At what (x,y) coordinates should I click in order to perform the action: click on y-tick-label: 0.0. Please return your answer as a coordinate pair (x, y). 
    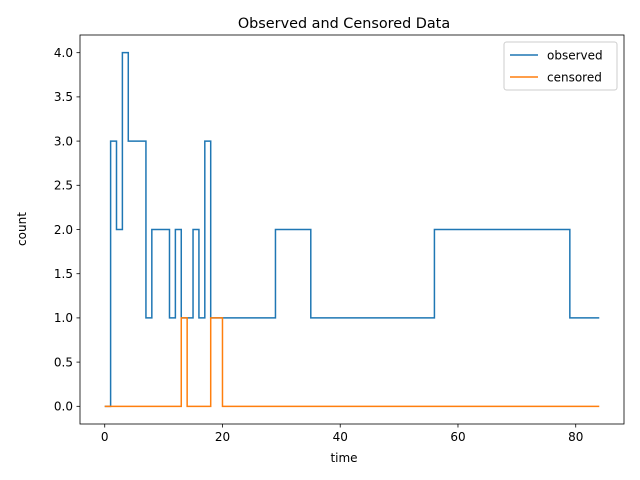
    Looking at the image, I should click on (63, 407).